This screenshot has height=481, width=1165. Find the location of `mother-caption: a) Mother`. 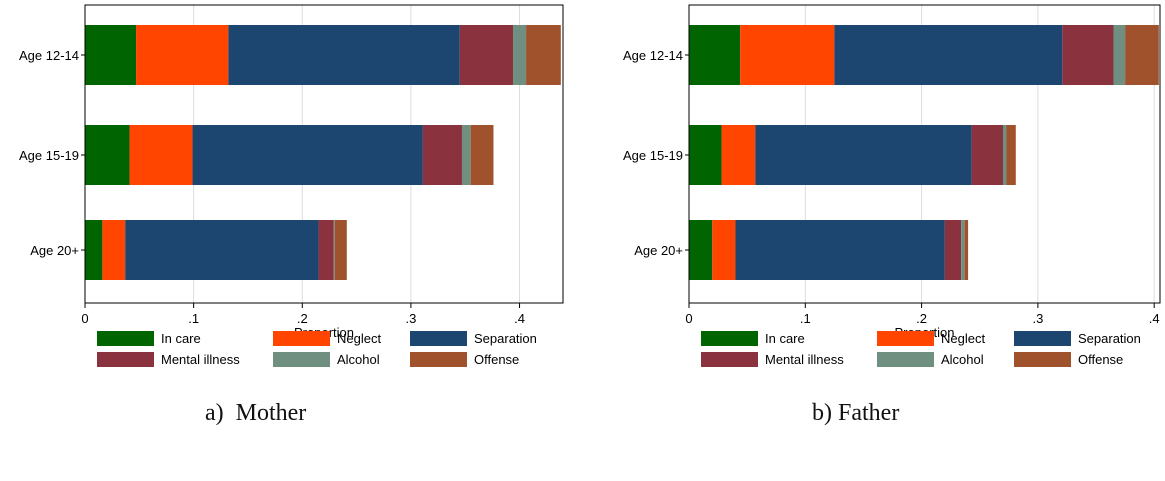

mother-caption: a) Mother is located at coordinates (256, 413).